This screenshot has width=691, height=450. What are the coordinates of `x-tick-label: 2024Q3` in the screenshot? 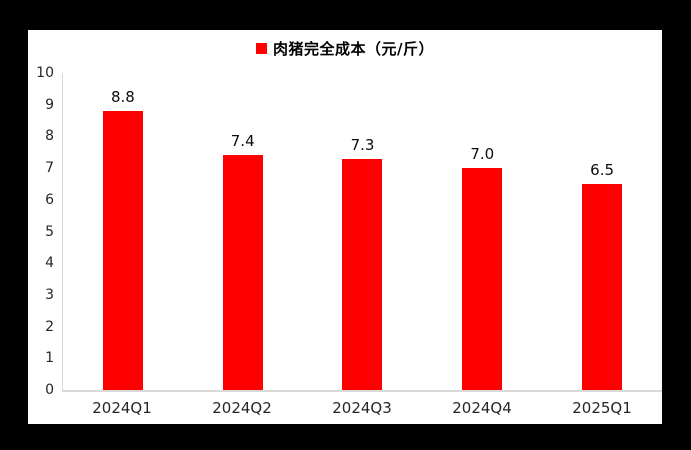 It's located at (362, 408).